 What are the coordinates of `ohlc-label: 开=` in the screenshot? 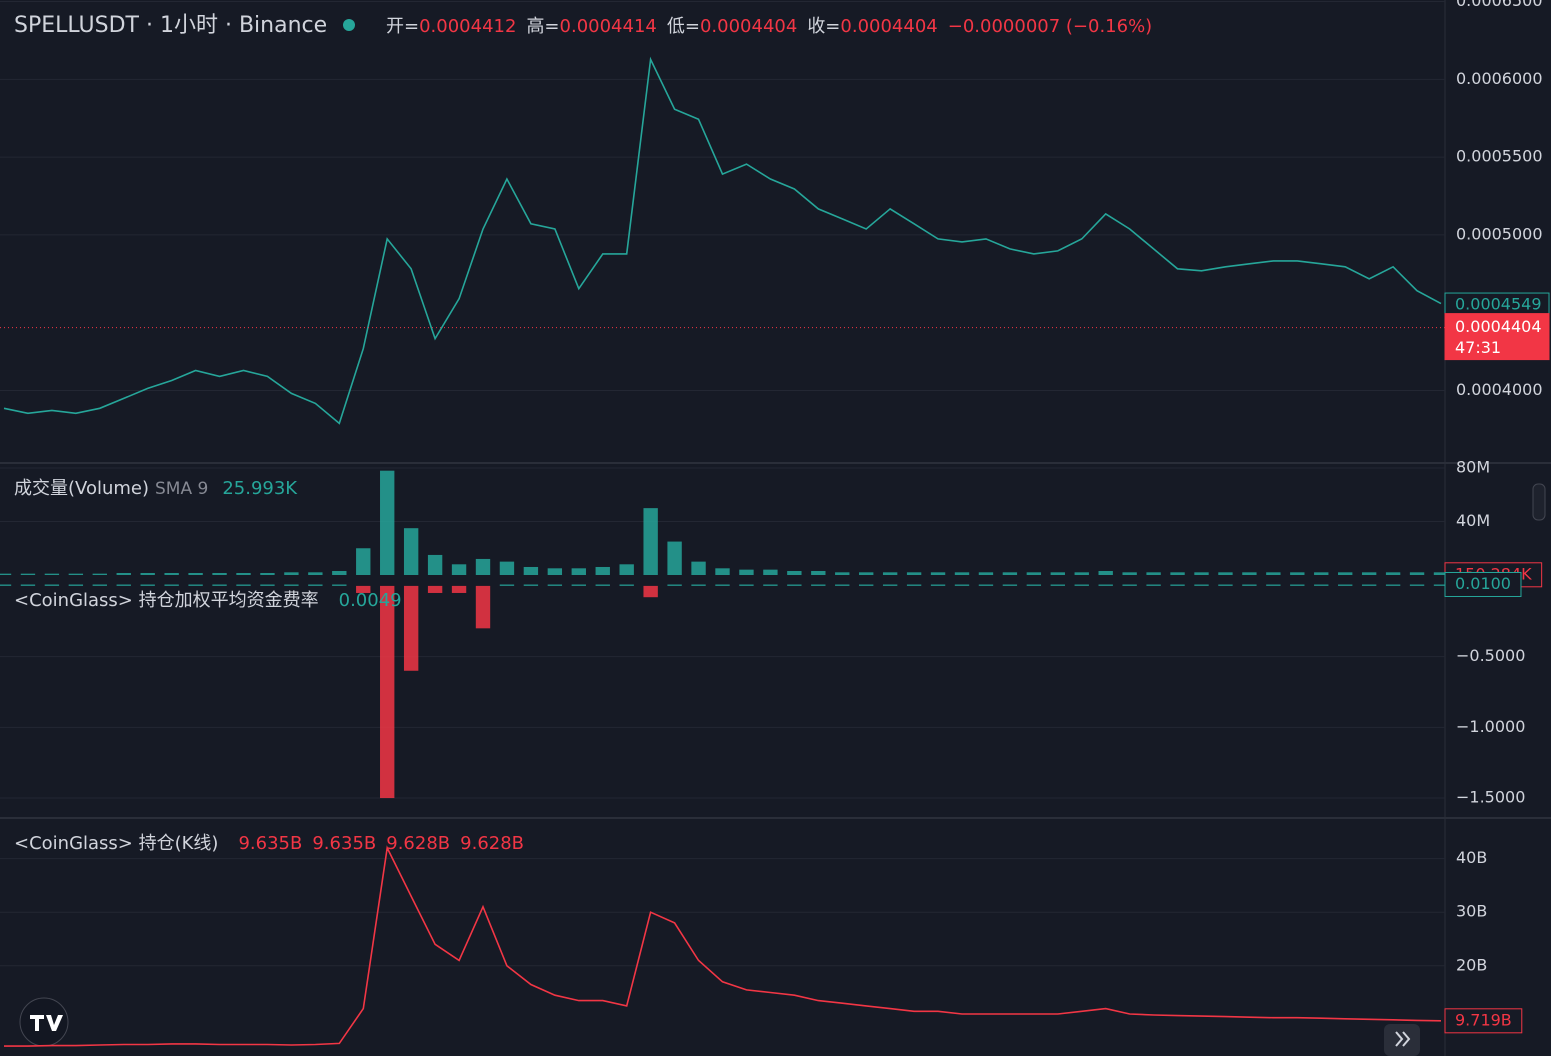 It's located at (402, 26).